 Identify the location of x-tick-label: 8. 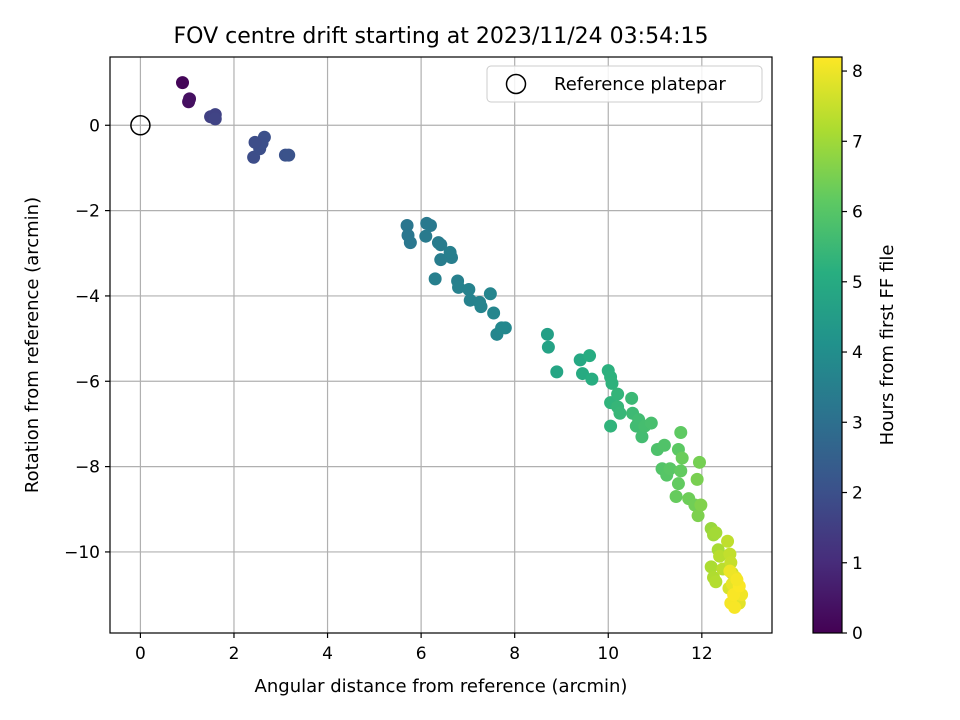
(514, 654).